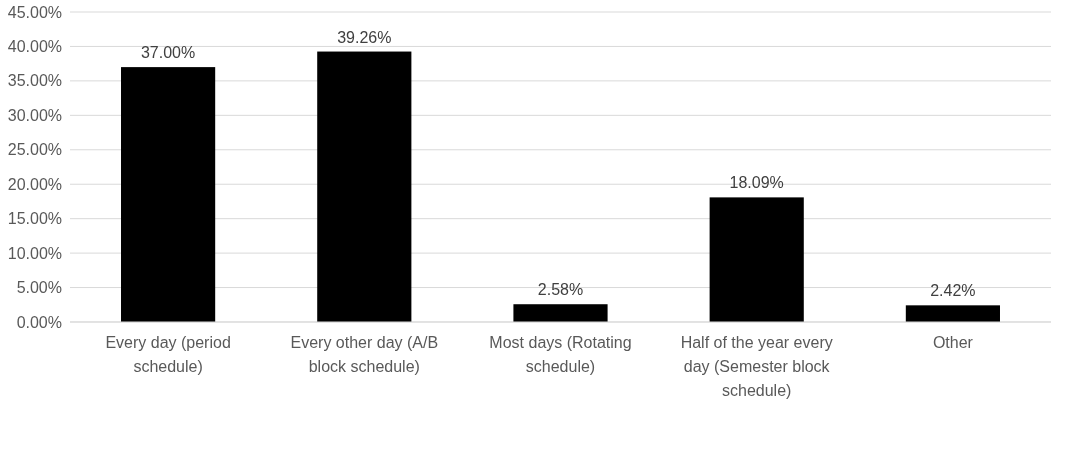 The image size is (1065, 451). What do you see at coordinates (364, 354) in the screenshot?
I see `x-tick-label: Every other day (A/B block schedule)` at bounding box center [364, 354].